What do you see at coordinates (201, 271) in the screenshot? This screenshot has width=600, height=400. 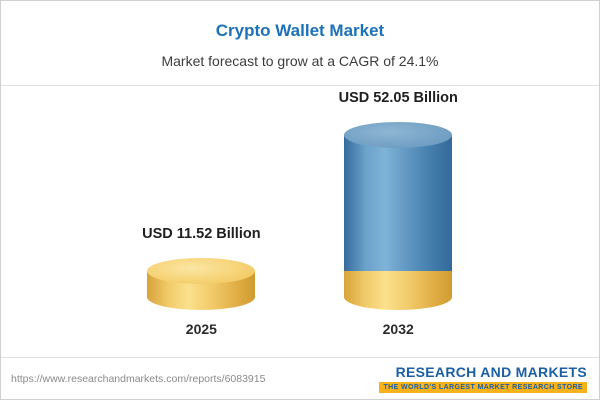 I see `bar-2025-top-ellipse` at bounding box center [201, 271].